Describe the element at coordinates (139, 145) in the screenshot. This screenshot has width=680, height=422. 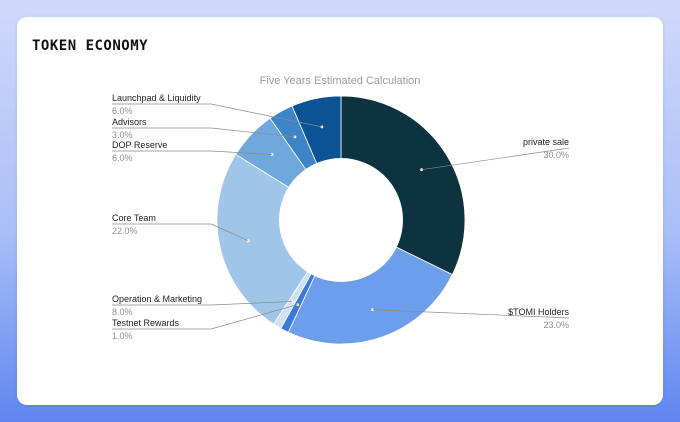
I see `slice-label: DOP Reserve` at that location.